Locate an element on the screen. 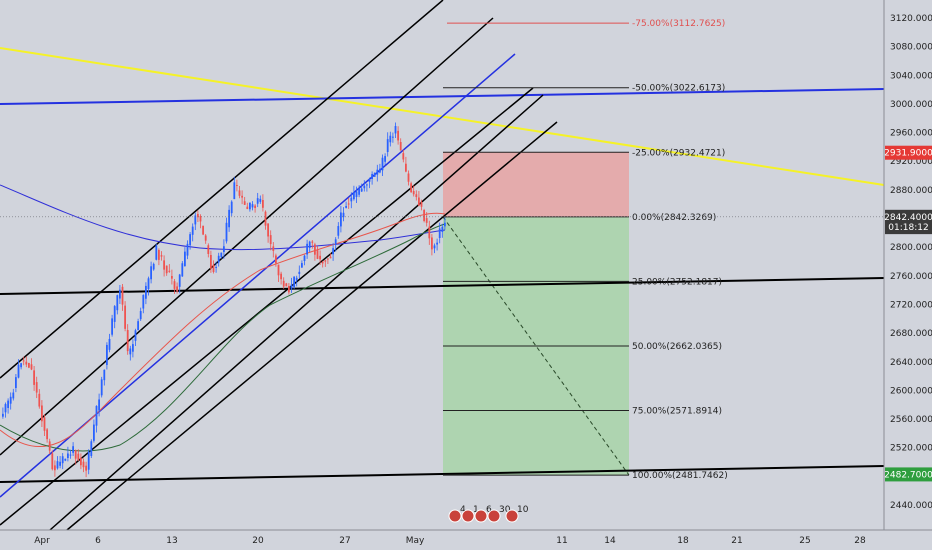  blue-horizontal-trendline is located at coordinates (442, 96).